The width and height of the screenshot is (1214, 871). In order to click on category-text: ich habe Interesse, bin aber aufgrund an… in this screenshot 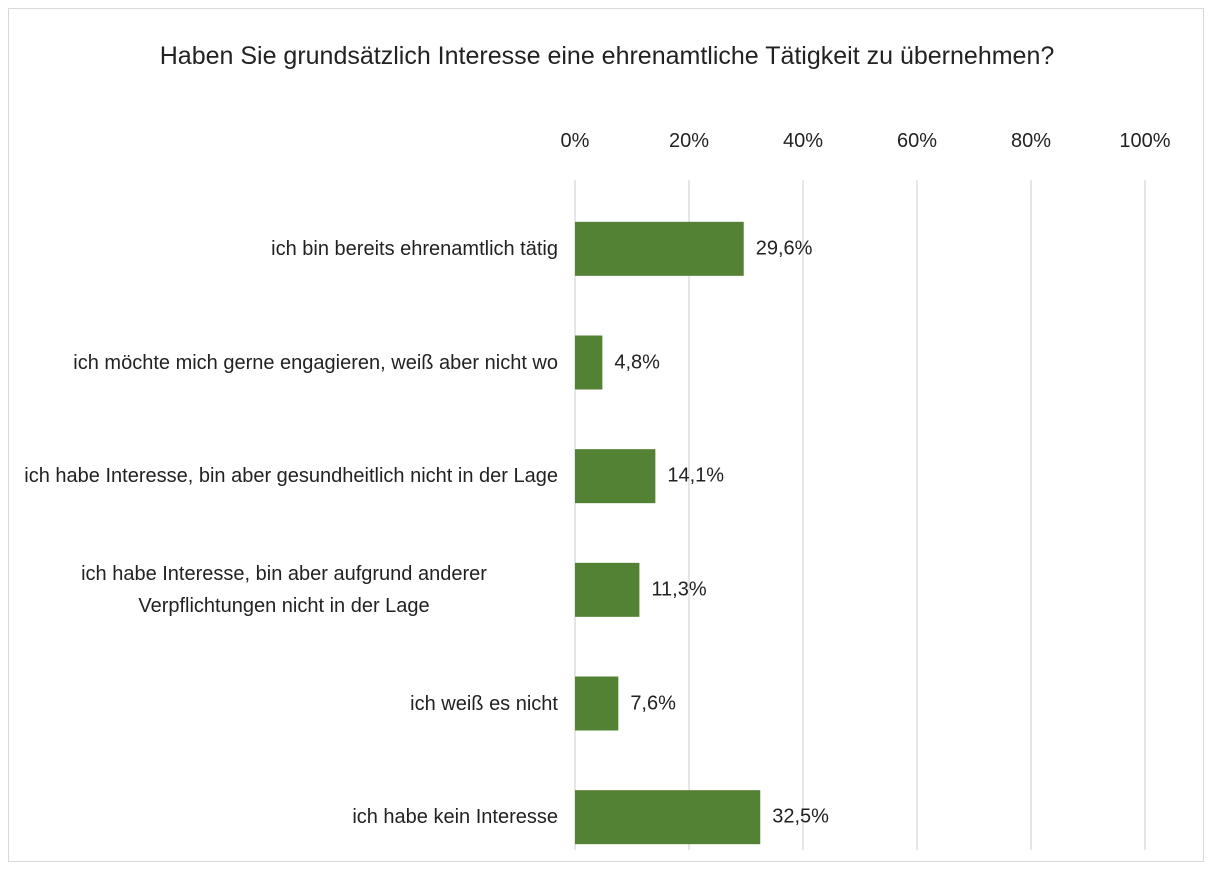, I will do `click(284, 589)`.